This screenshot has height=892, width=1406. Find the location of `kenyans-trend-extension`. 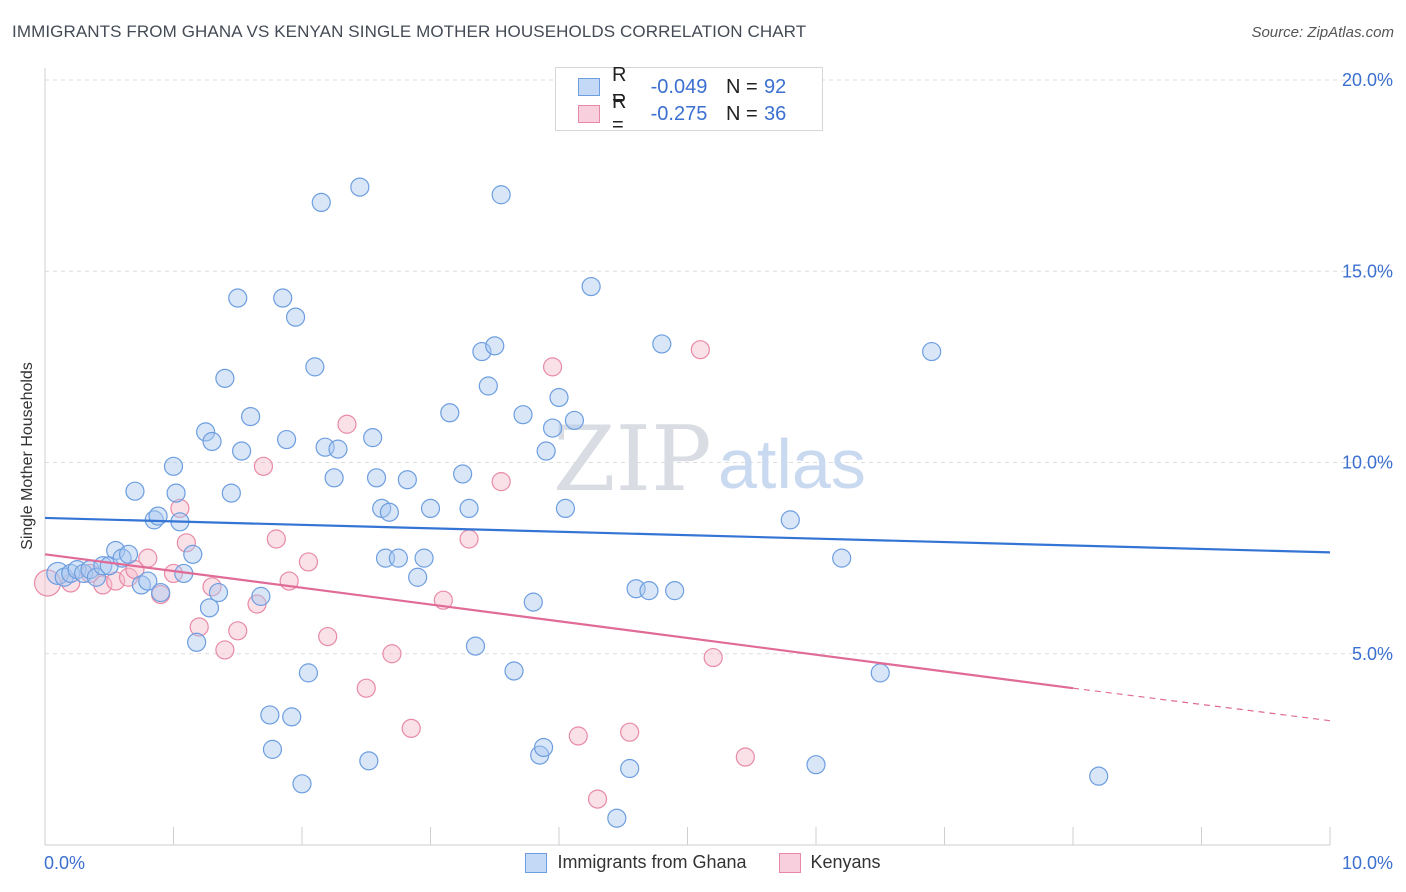

kenyans-trend-extension is located at coordinates (1201, 704).